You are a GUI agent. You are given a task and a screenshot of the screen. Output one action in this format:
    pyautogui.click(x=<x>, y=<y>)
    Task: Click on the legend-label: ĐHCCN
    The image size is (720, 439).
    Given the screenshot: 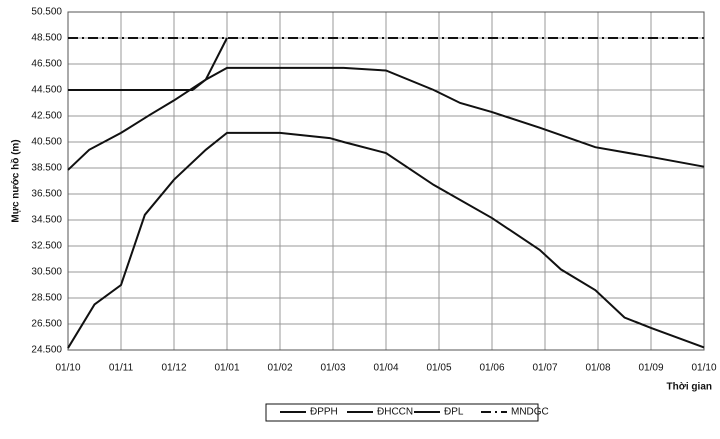 What is the action you would take?
    pyautogui.click(x=395, y=412)
    